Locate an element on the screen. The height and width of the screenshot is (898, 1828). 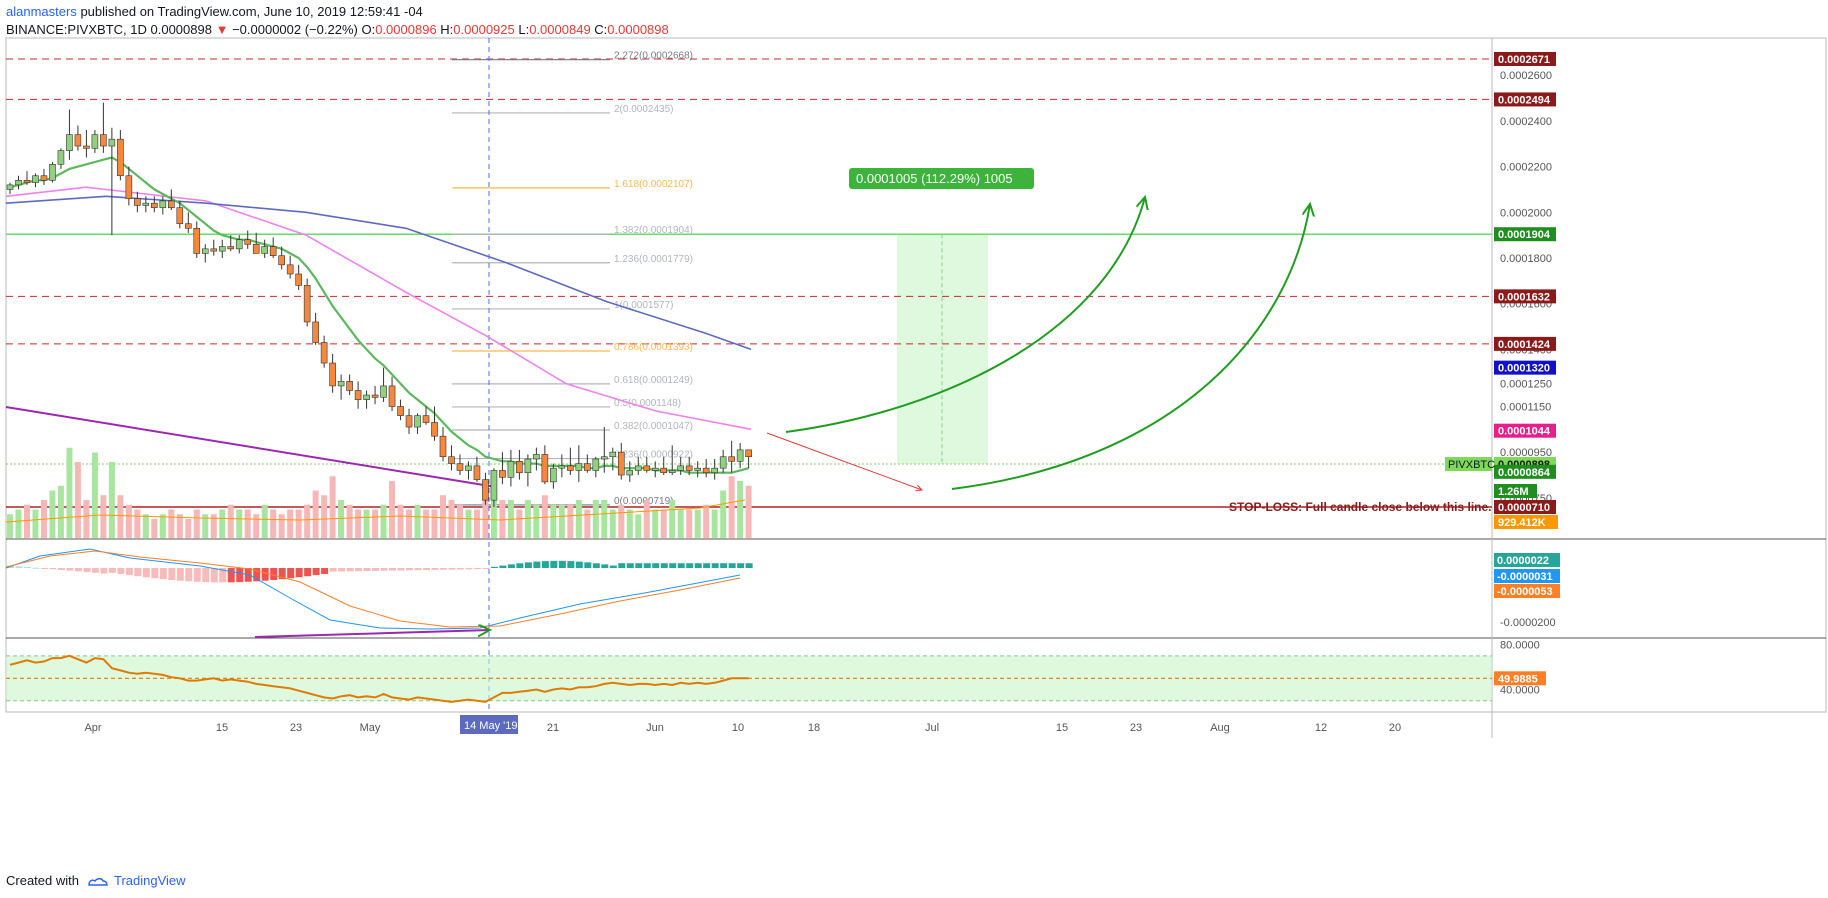
price-axis-tag-text: 0.0001904 is located at coordinates (1524, 235).